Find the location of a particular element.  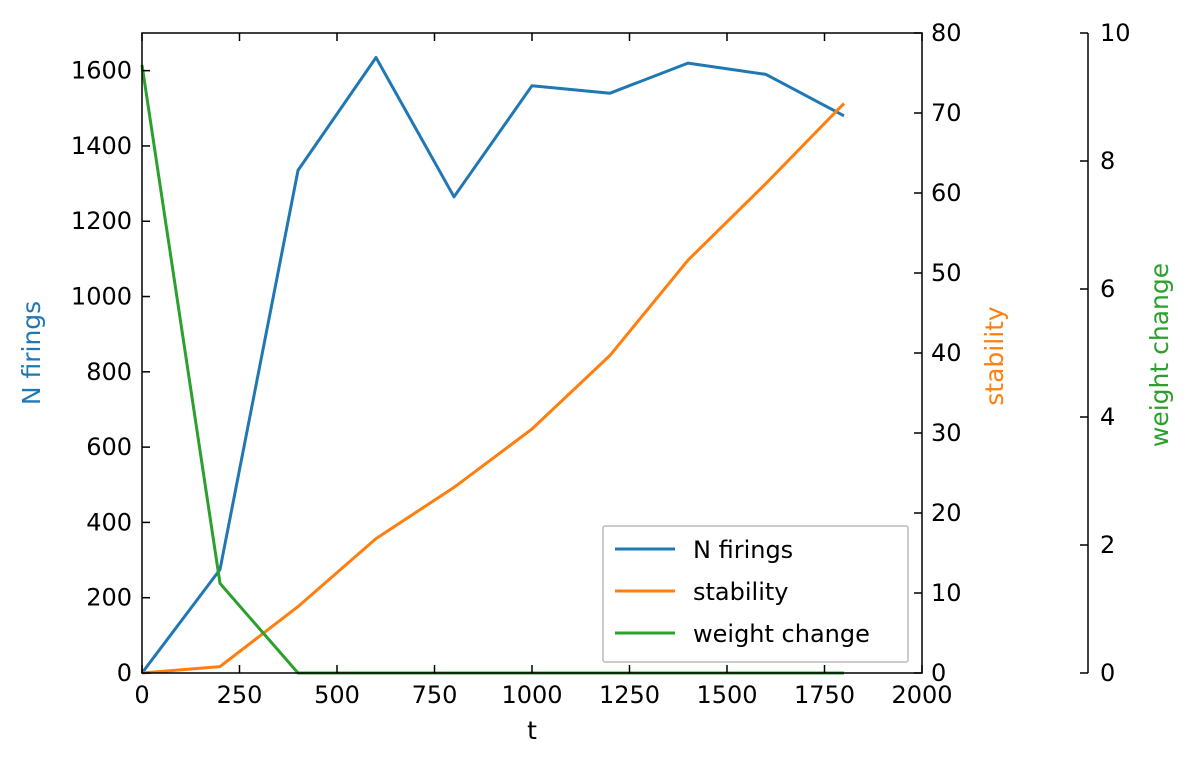

left-tick-label: 400 is located at coordinates (109, 522).